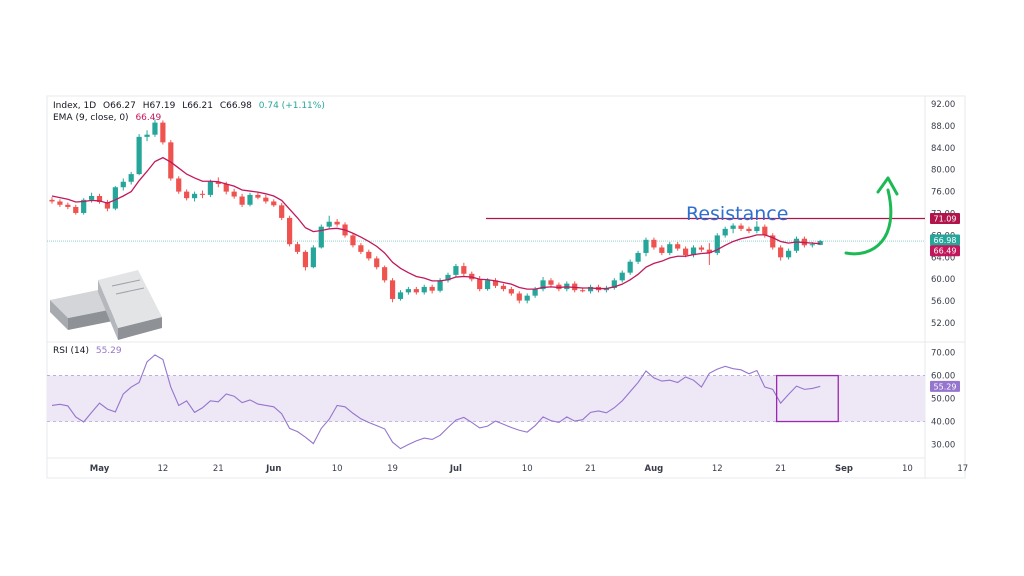 Image resolution: width=1024 pixels, height=576 pixels. What do you see at coordinates (943, 171) in the screenshot?
I see `price-tick-label: 80.00` at bounding box center [943, 171].